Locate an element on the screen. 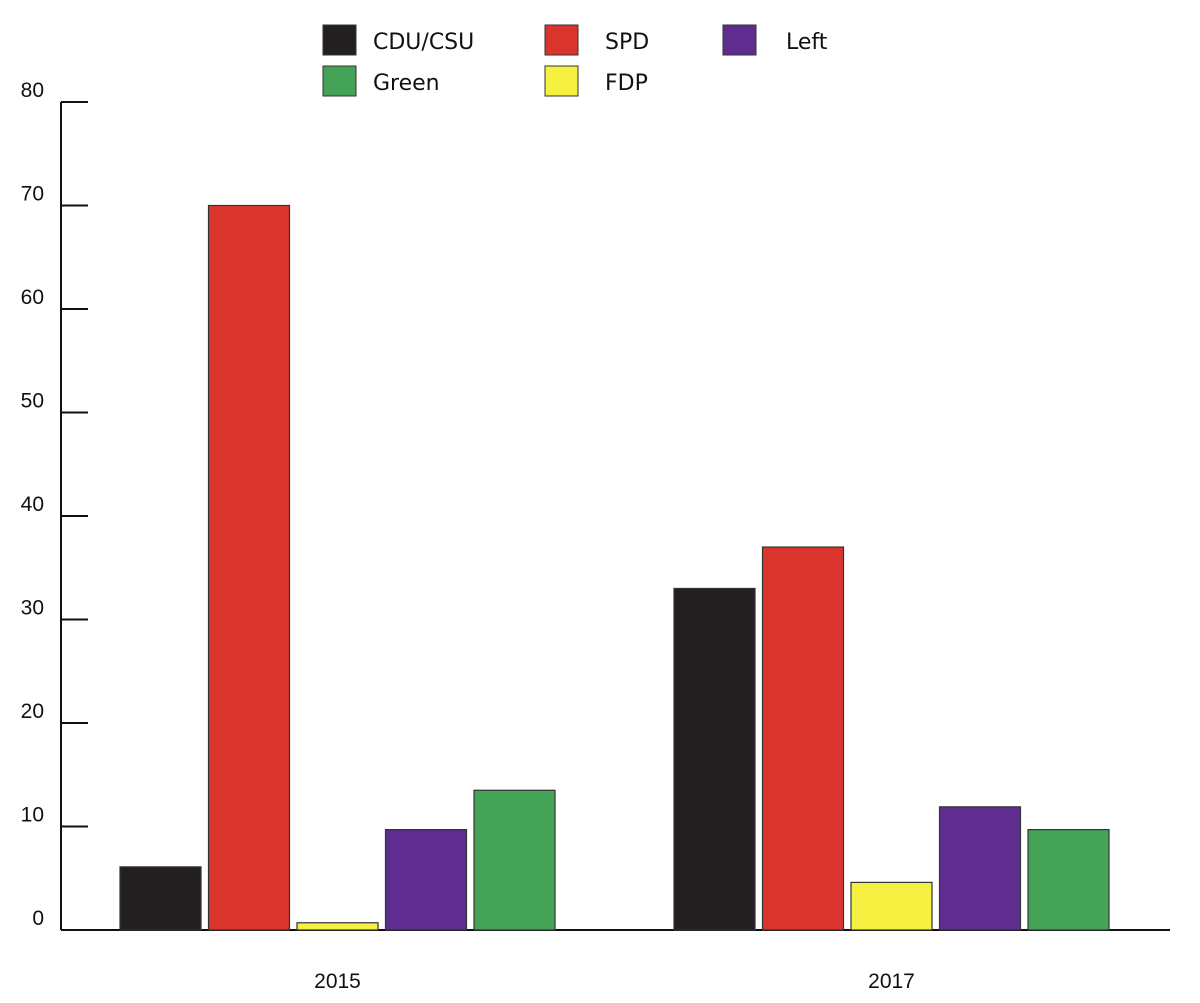  y-tick-label-60: 60 is located at coordinates (32, 297).